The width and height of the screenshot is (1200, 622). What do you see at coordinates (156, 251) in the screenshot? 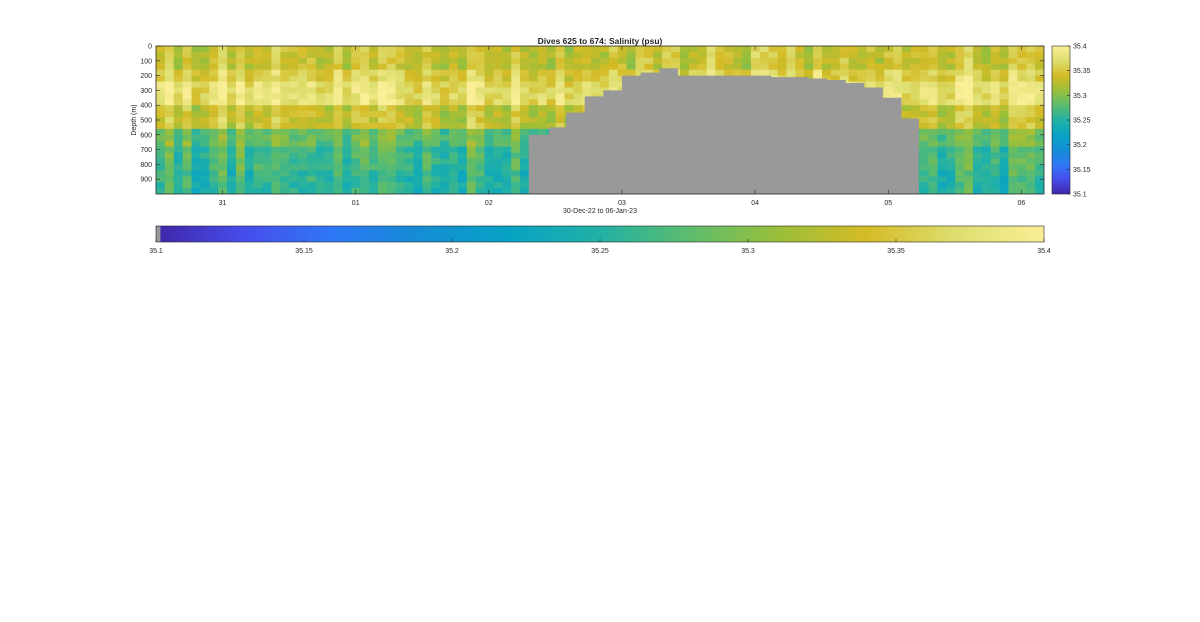
I see `horizontal-colorbar-tick-label: 35.1` at bounding box center [156, 251].